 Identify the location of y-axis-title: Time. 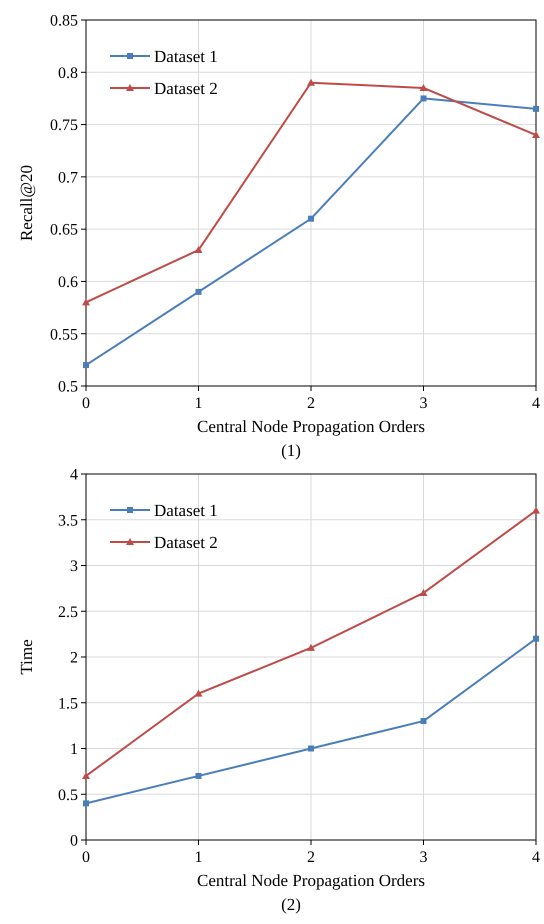
(26, 657).